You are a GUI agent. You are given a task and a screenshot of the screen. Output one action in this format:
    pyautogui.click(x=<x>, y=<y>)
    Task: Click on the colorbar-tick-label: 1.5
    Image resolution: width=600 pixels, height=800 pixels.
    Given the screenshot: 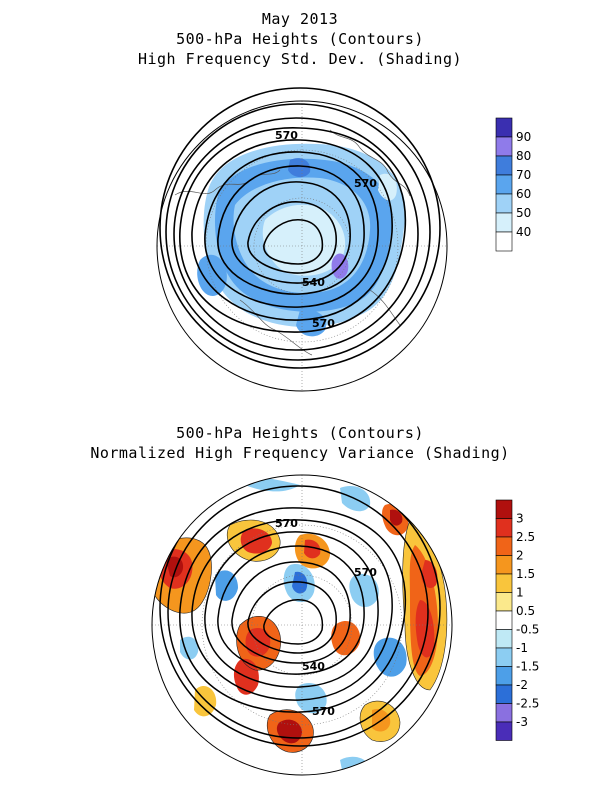 What is the action you would take?
    pyautogui.click(x=525, y=574)
    